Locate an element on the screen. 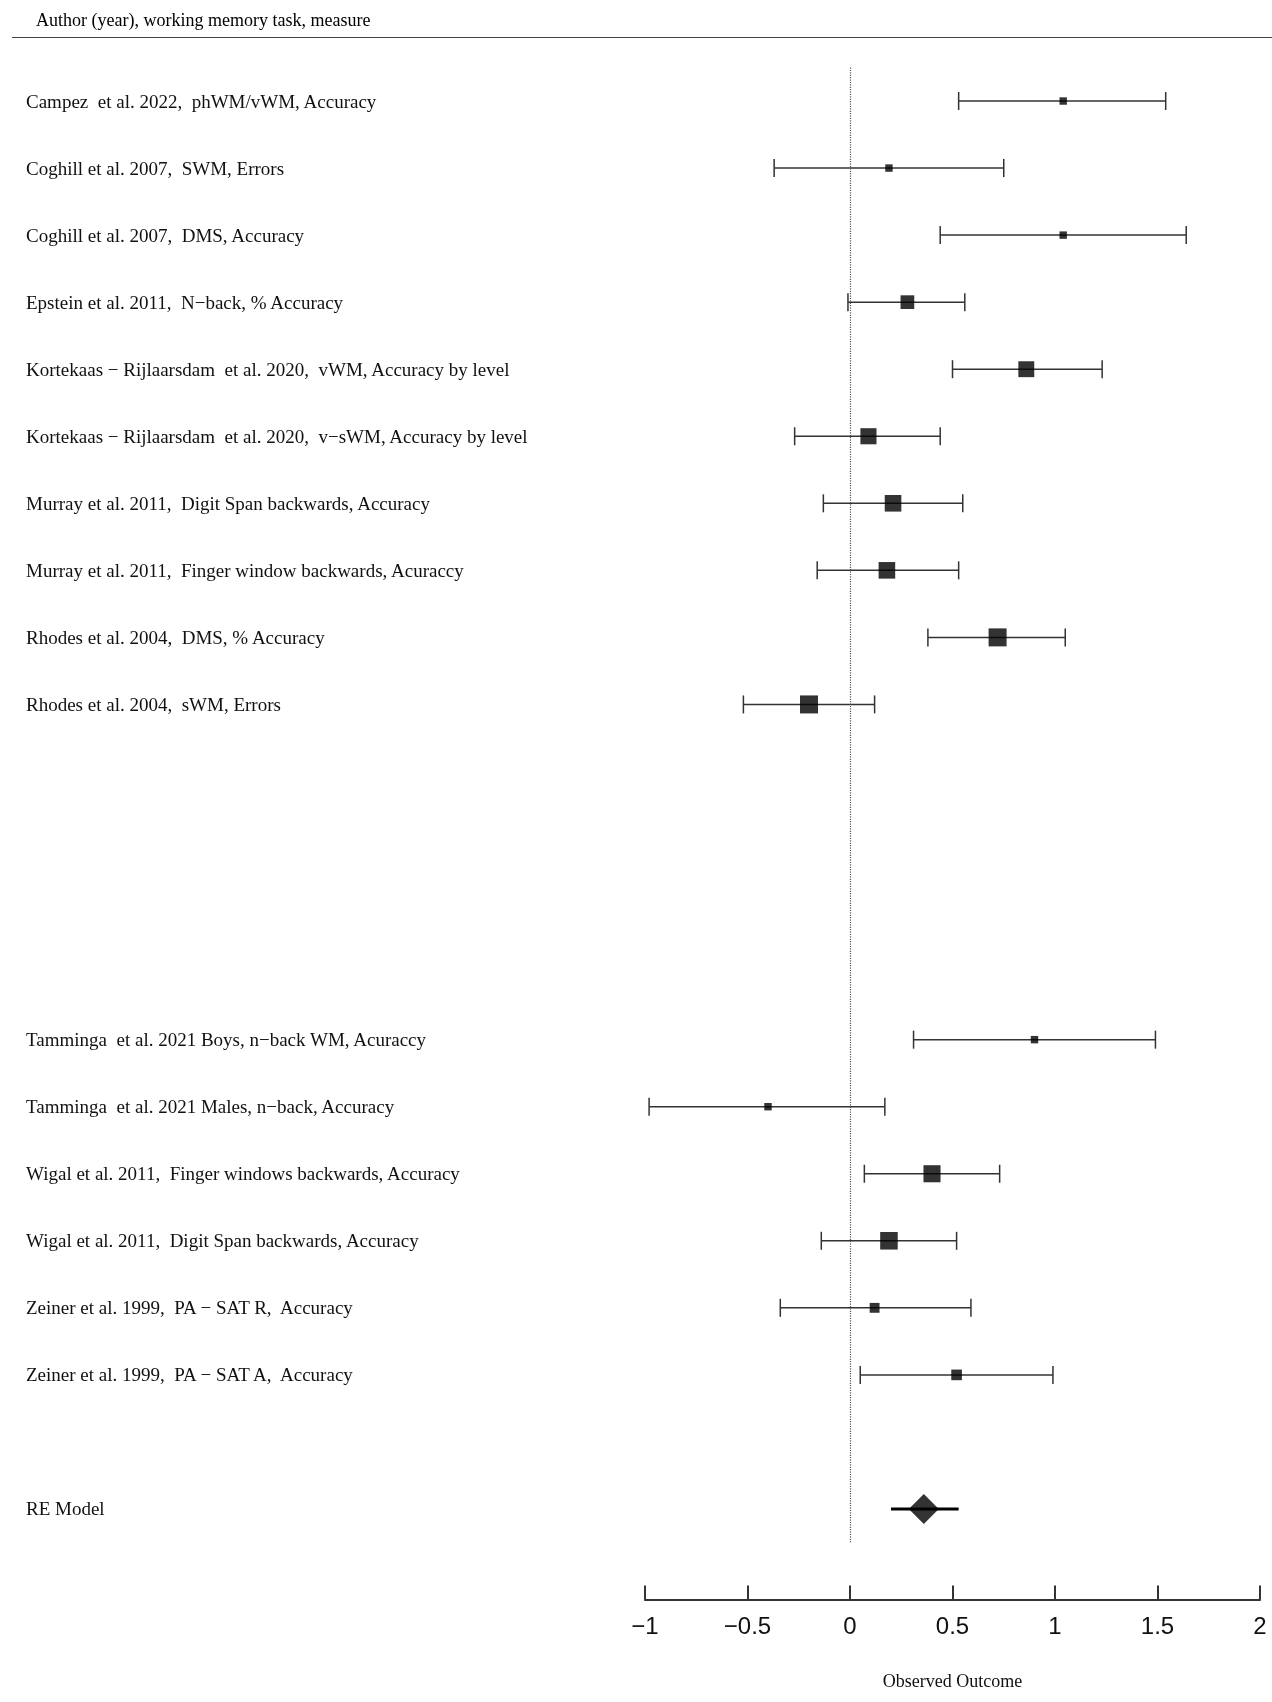 Image resolution: width=1272 pixels, height=1702 pixels. y-tick-label: Rhodes et al. 2004, DMS, % Accuracy is located at coordinates (176, 637).